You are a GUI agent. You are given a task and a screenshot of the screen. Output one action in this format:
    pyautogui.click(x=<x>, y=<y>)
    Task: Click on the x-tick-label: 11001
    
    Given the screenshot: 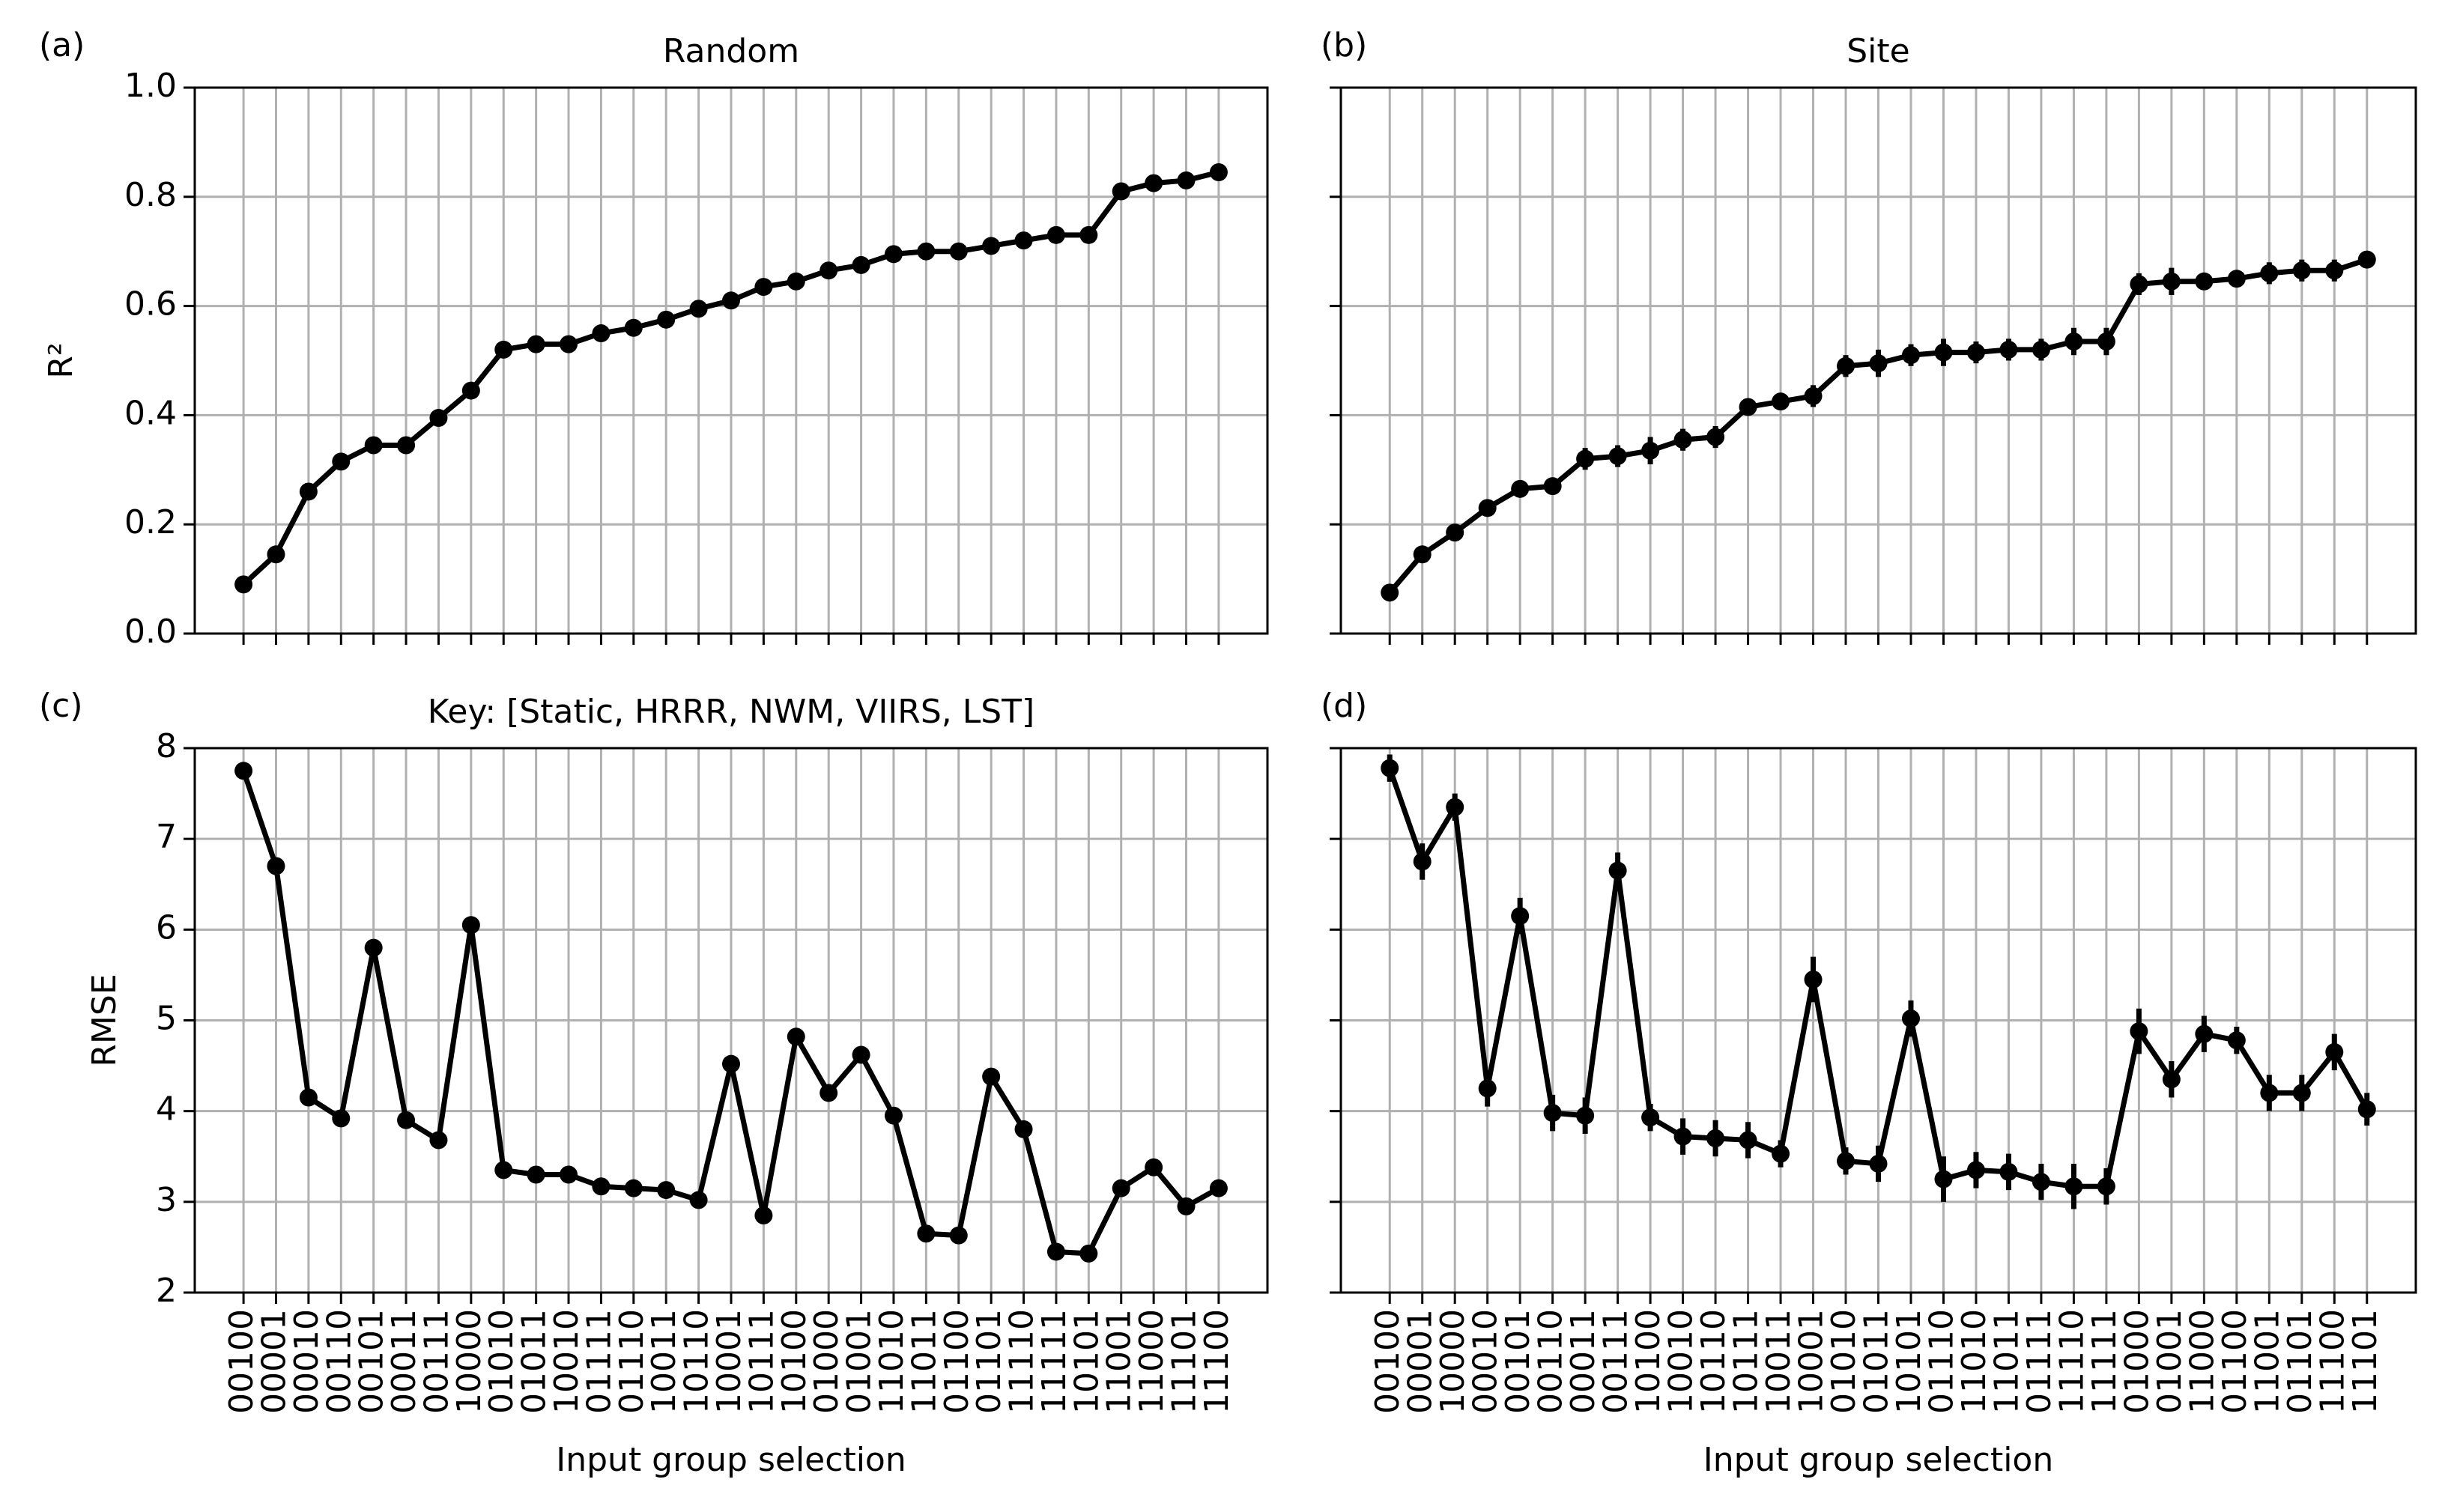 What is the action you would take?
    pyautogui.click(x=1119, y=1361)
    